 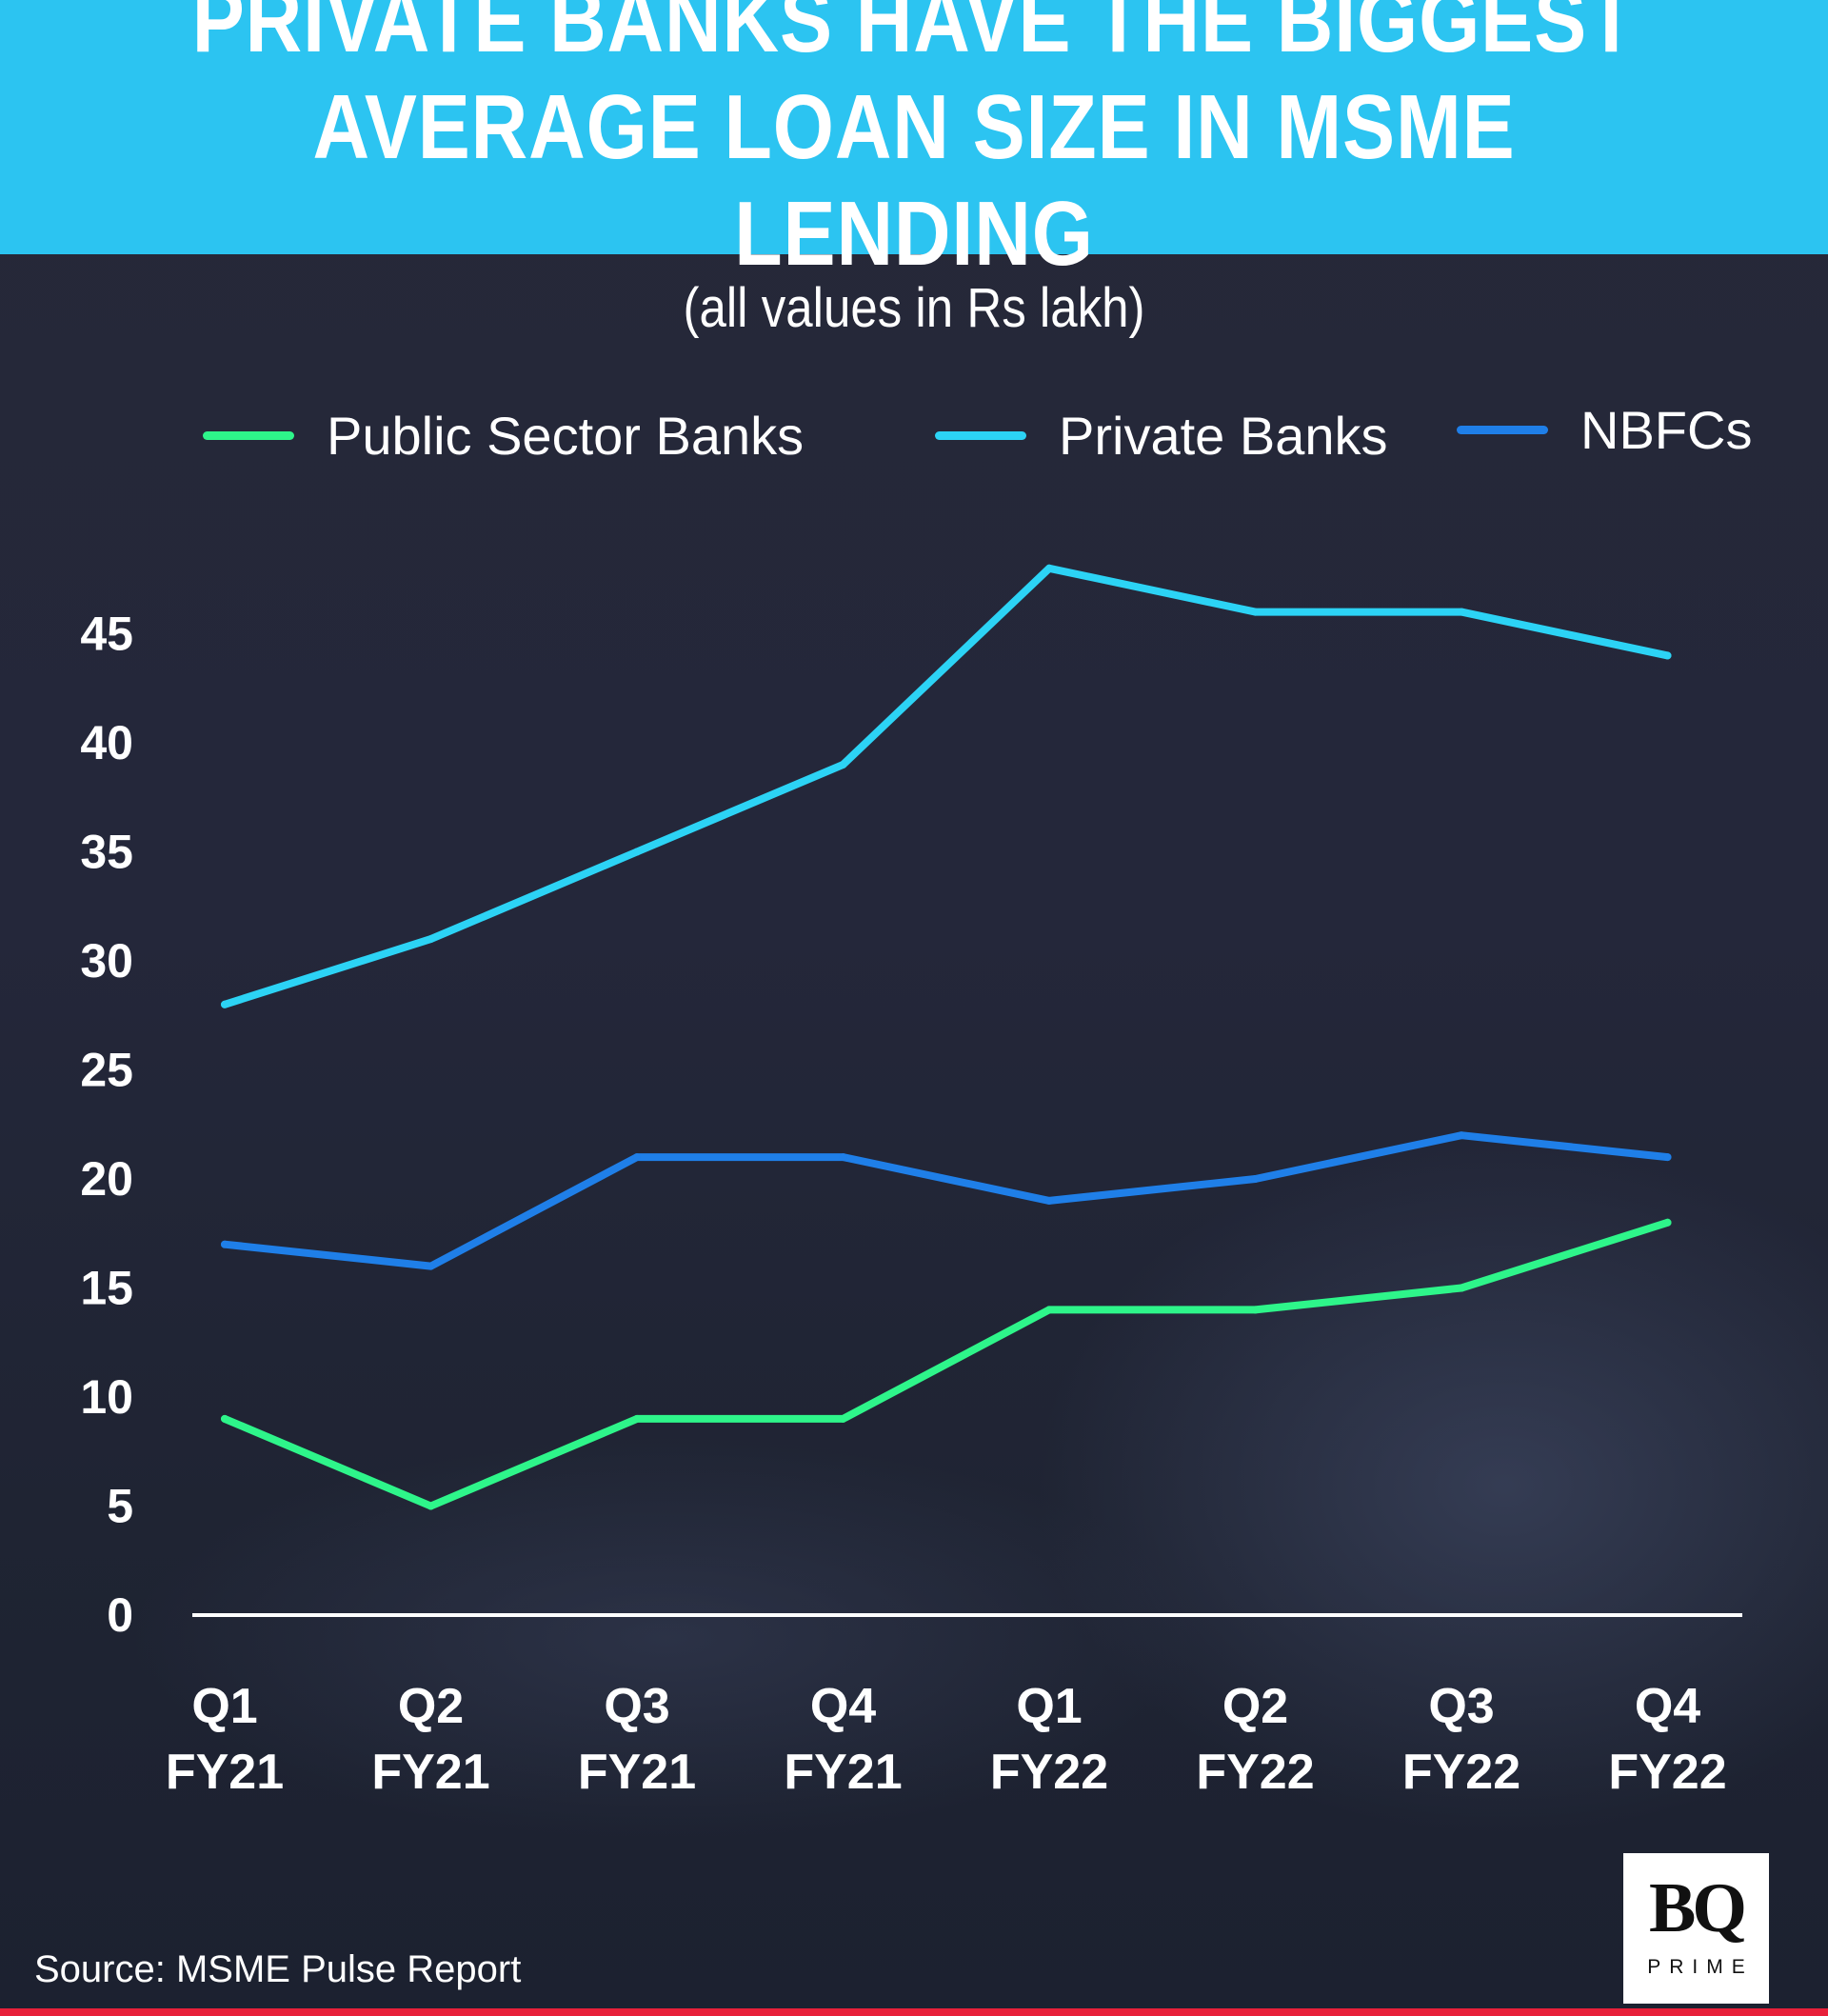 I want to click on x-tick-label: Q2 FY22, so click(x=1255, y=1739).